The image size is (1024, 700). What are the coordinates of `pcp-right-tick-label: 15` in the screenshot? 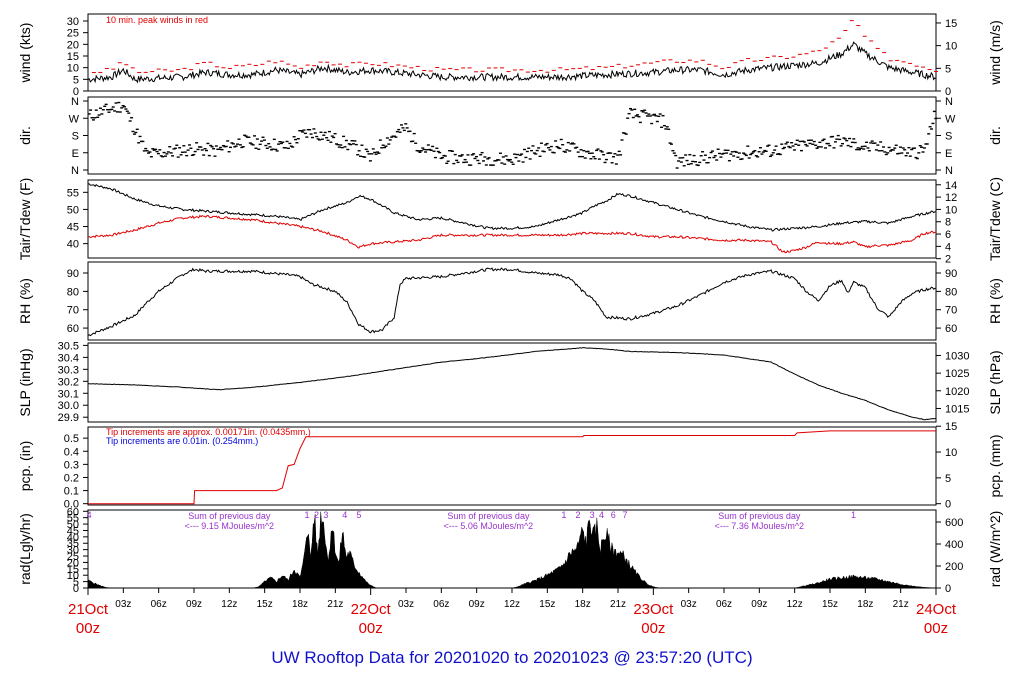 It's located at (951, 427).